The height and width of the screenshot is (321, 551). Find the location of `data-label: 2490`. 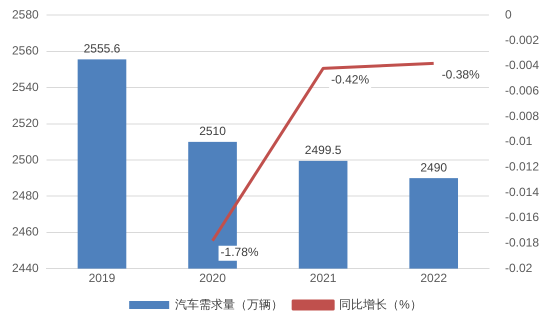

data-label: 2490 is located at coordinates (434, 167).